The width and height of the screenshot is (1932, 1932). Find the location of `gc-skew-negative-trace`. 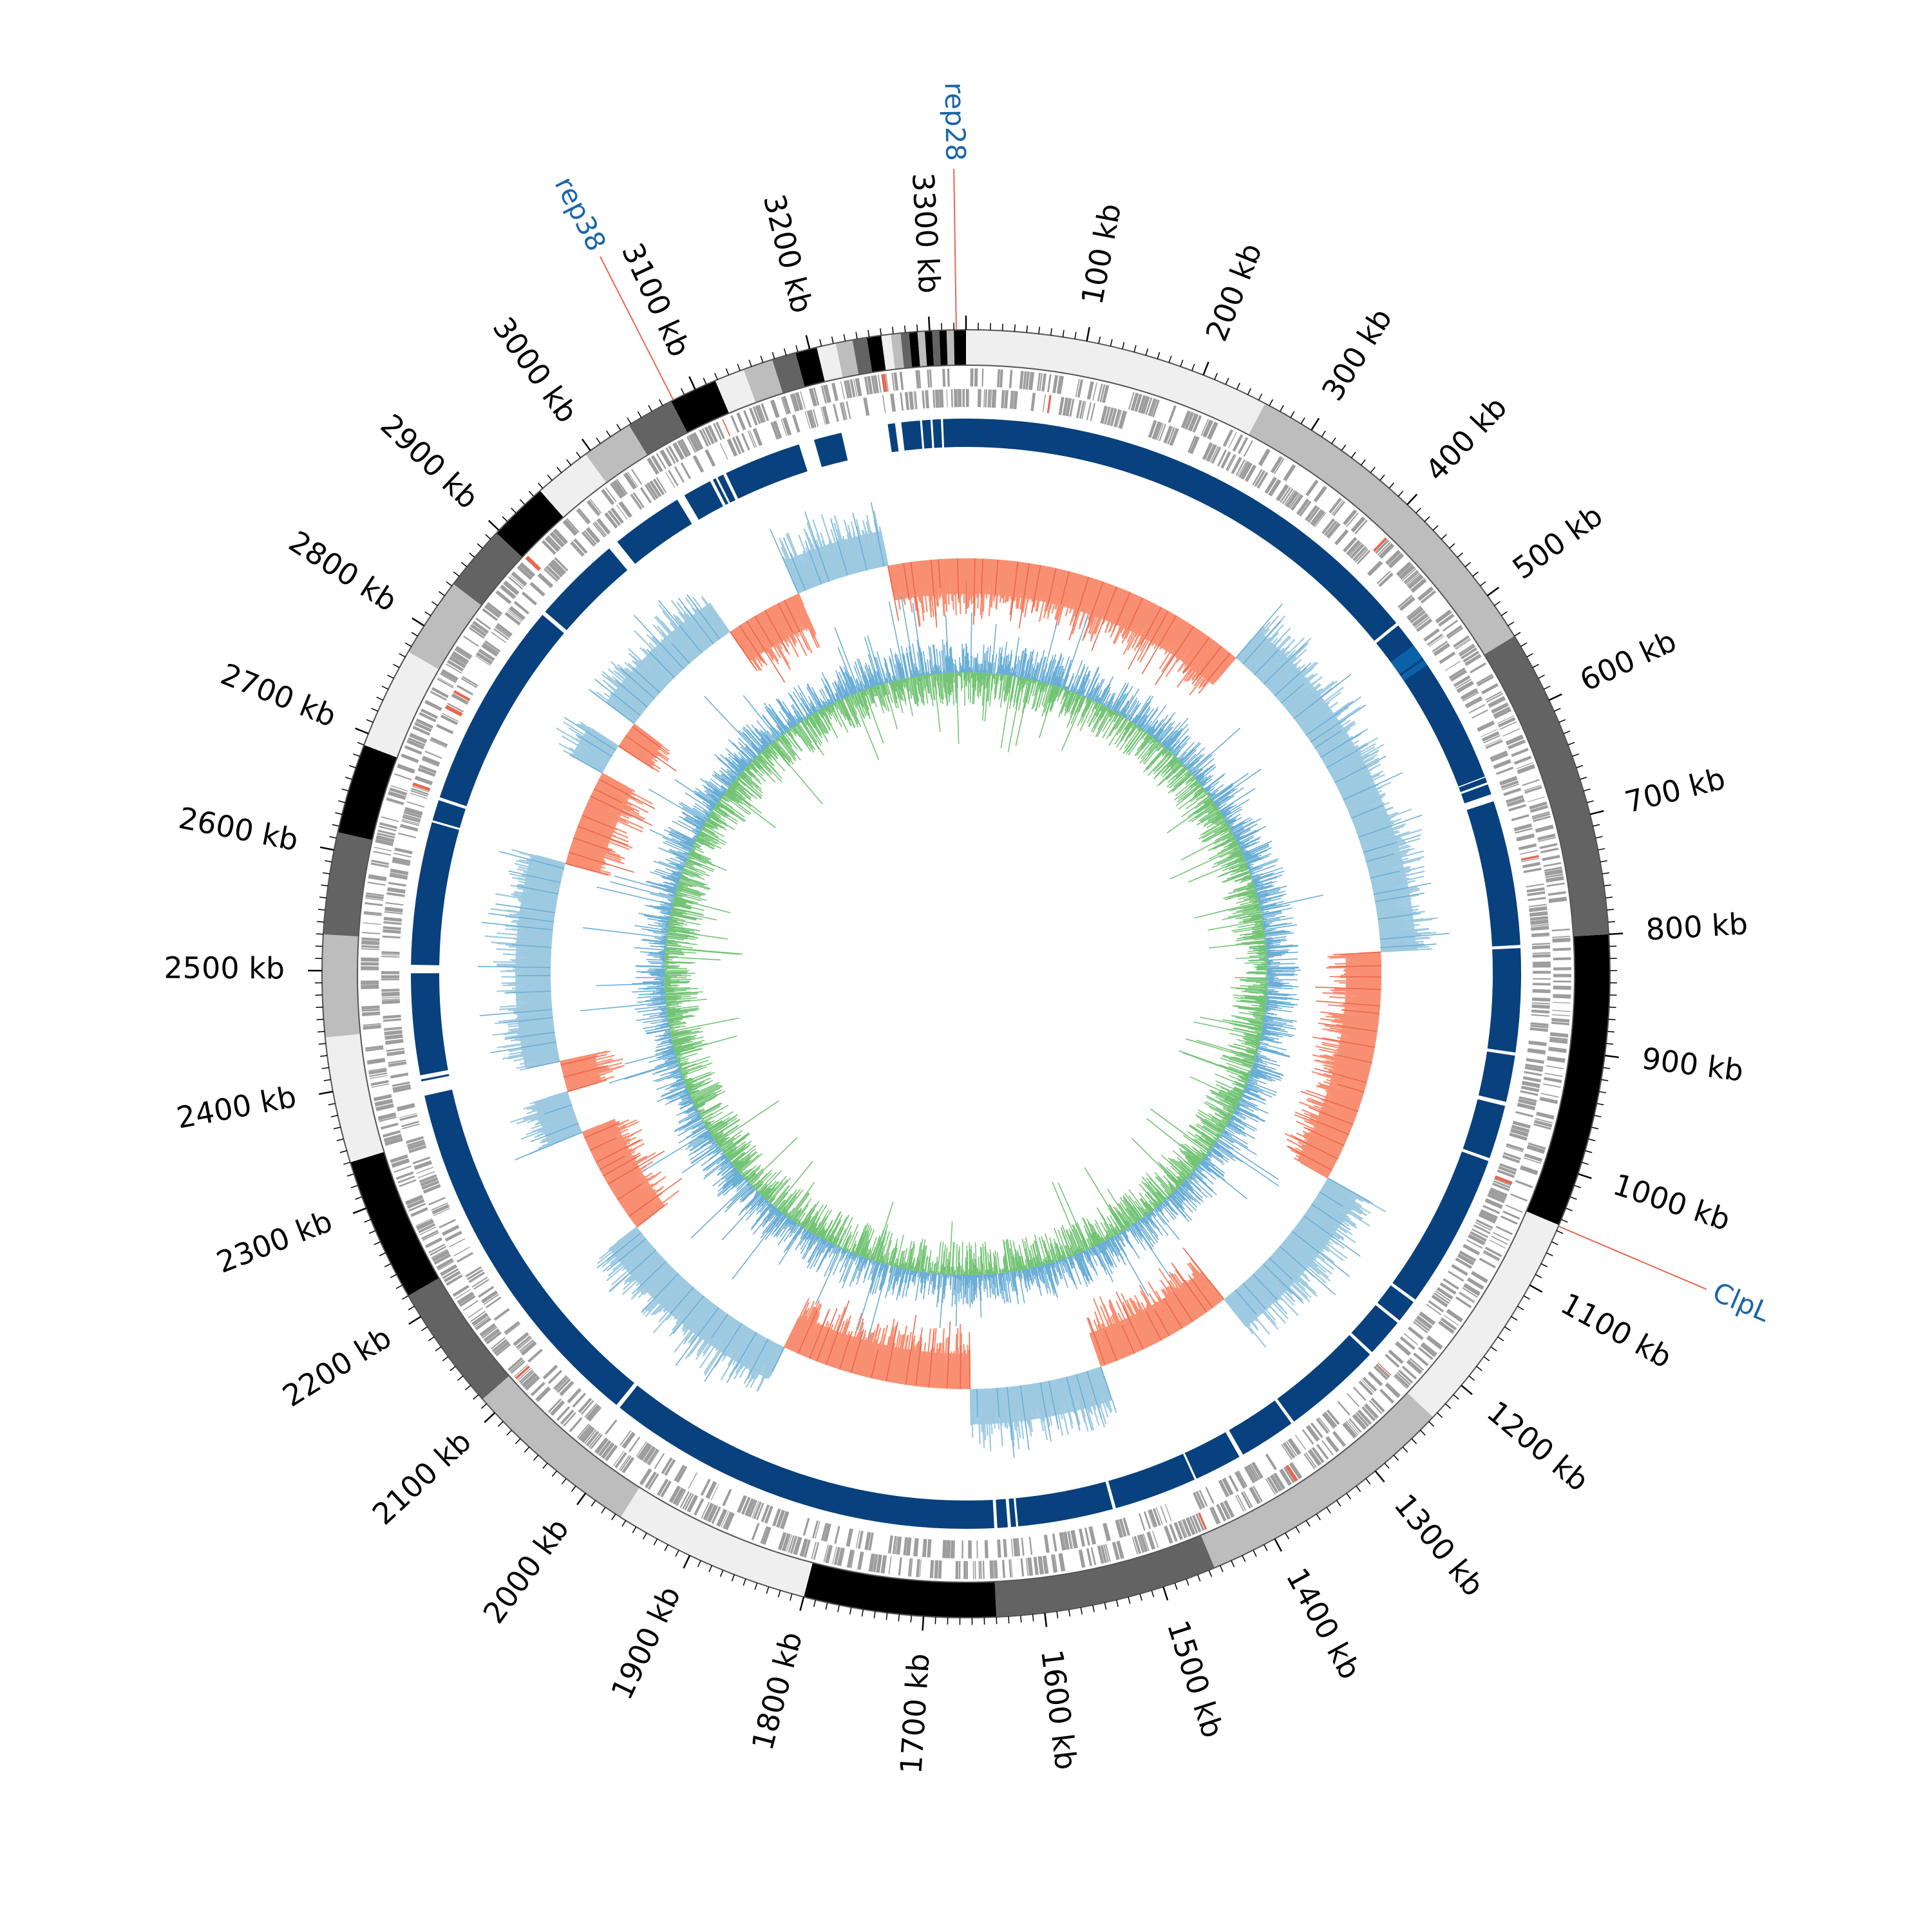

gc-skew-negative-trace is located at coordinates (630, 1173).